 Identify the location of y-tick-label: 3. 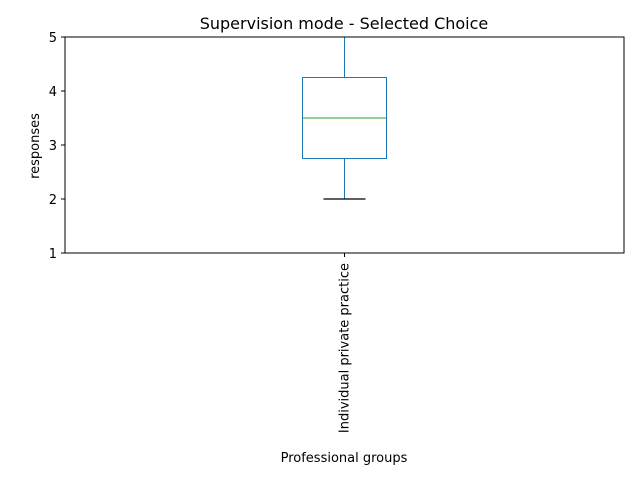
(53, 146).